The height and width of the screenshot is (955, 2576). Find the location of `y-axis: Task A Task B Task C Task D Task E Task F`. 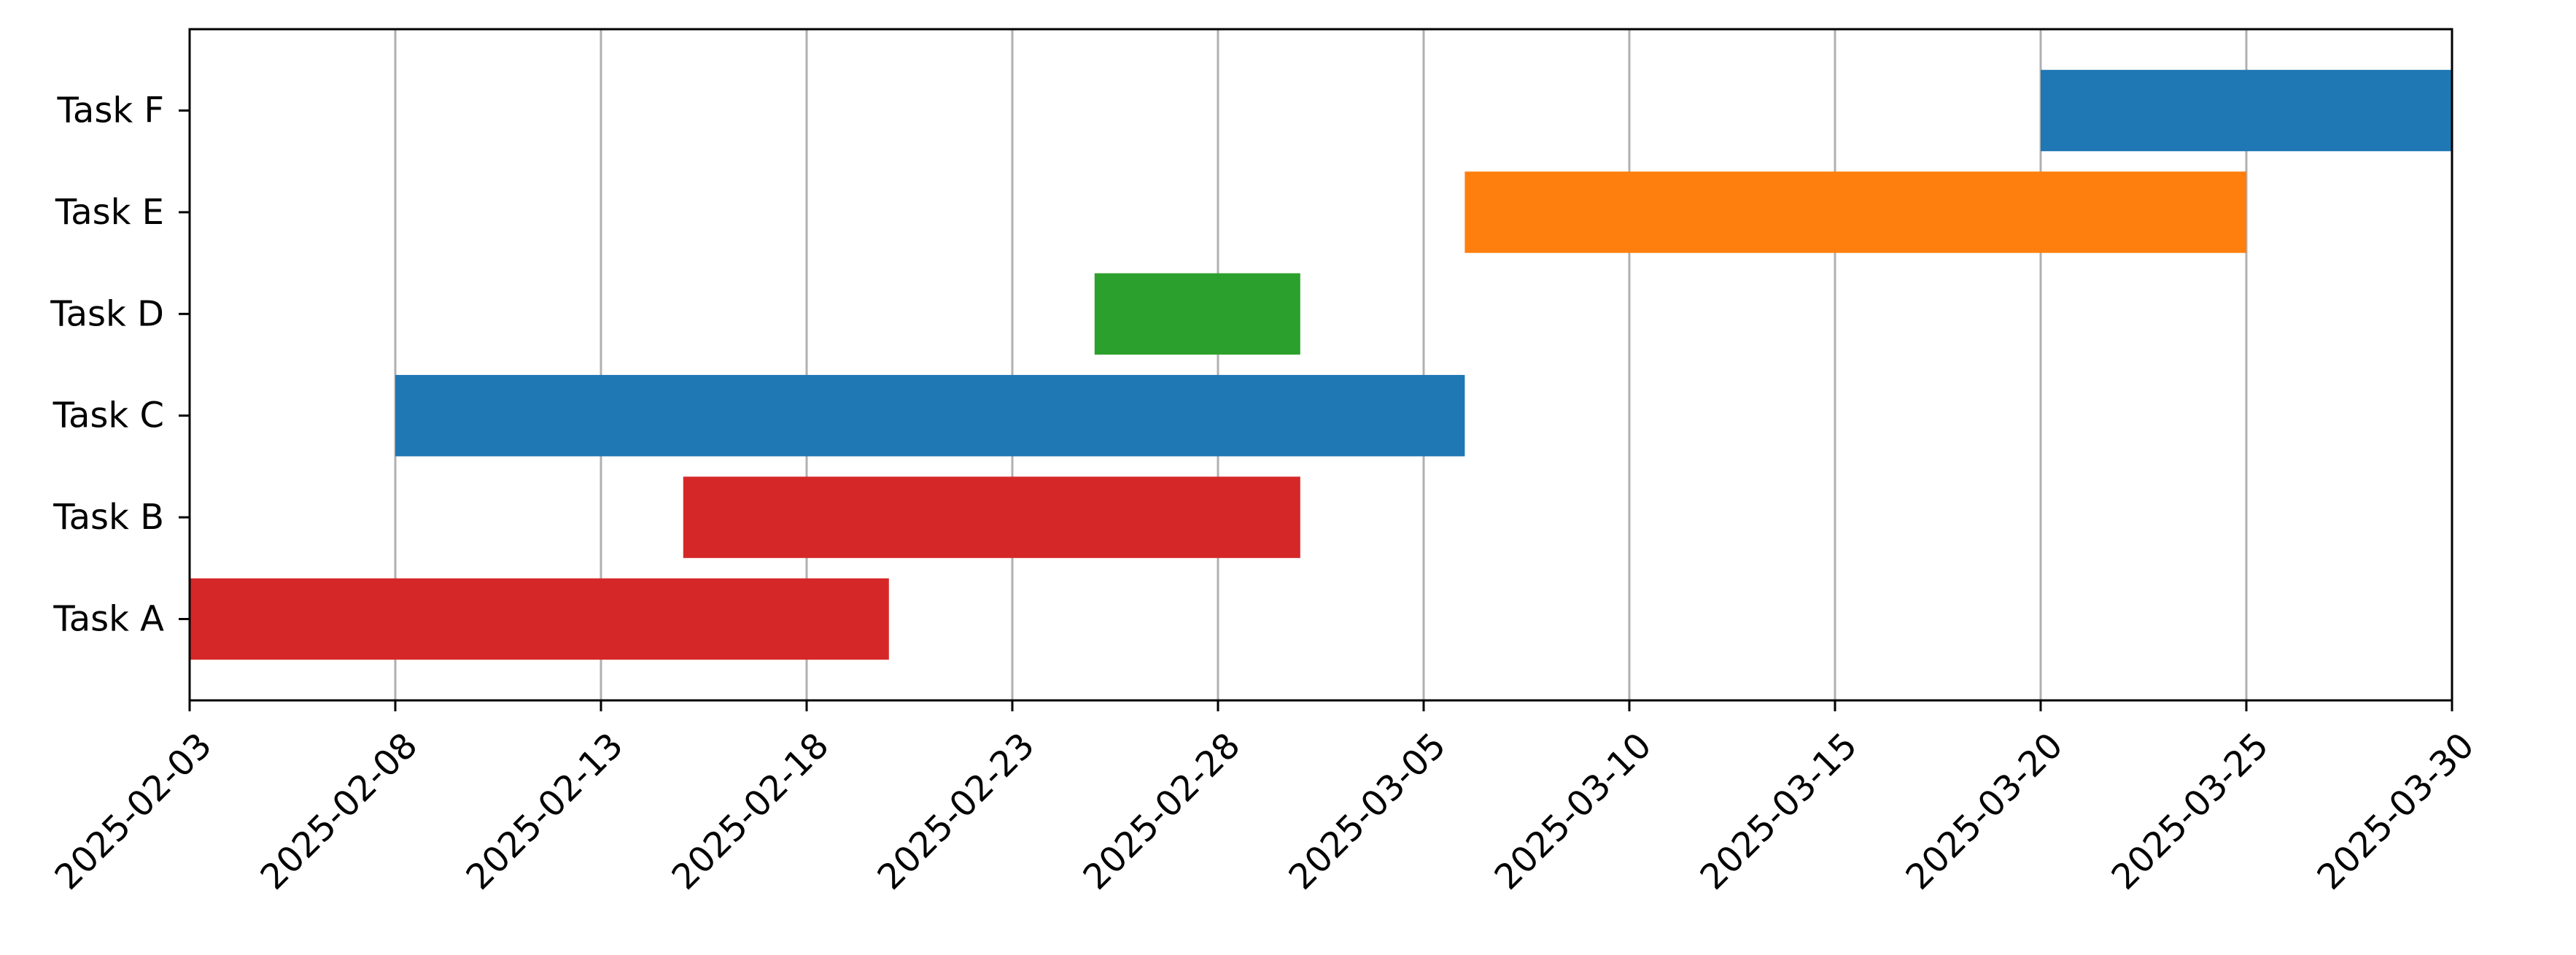

y-axis: Task A Task B Task C Task D Task E Task F is located at coordinates (120, 364).